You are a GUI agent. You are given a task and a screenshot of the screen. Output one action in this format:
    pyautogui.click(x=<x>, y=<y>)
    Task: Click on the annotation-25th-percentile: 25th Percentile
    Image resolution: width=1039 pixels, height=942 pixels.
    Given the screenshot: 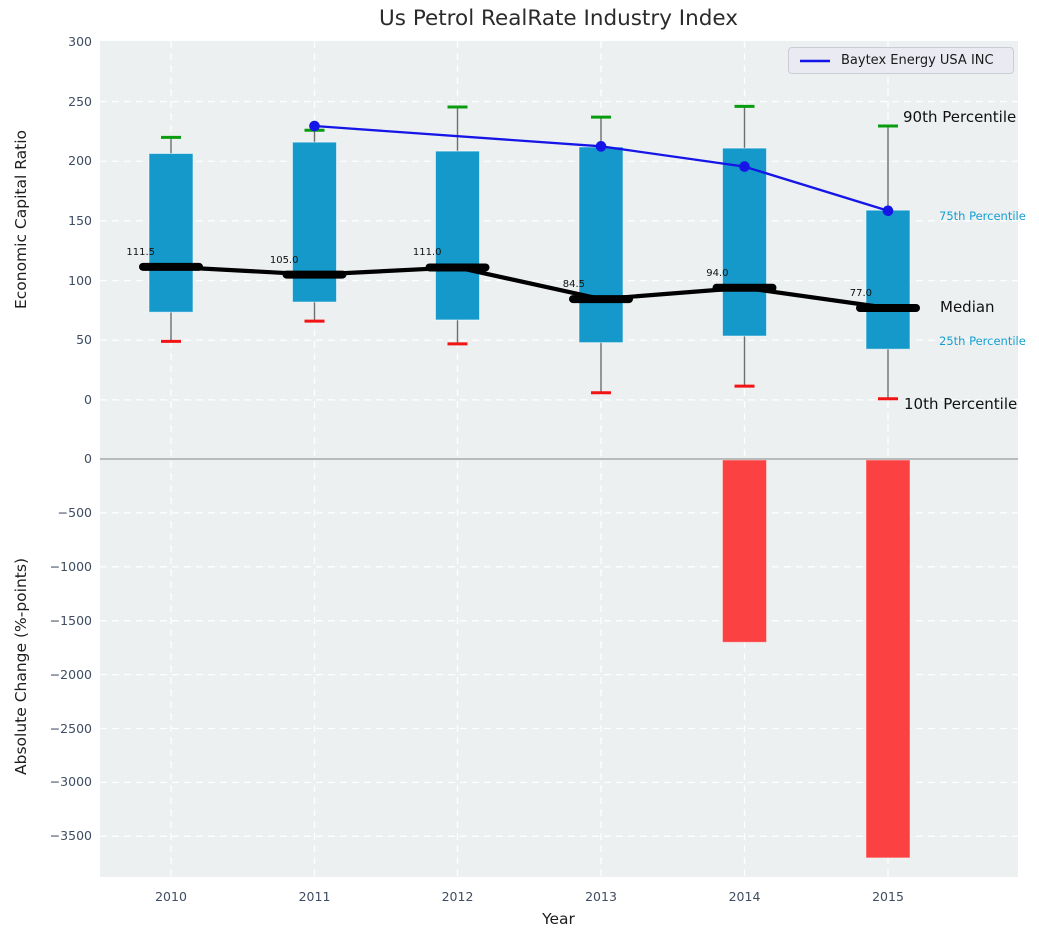 What is the action you would take?
    pyautogui.click(x=982, y=341)
    